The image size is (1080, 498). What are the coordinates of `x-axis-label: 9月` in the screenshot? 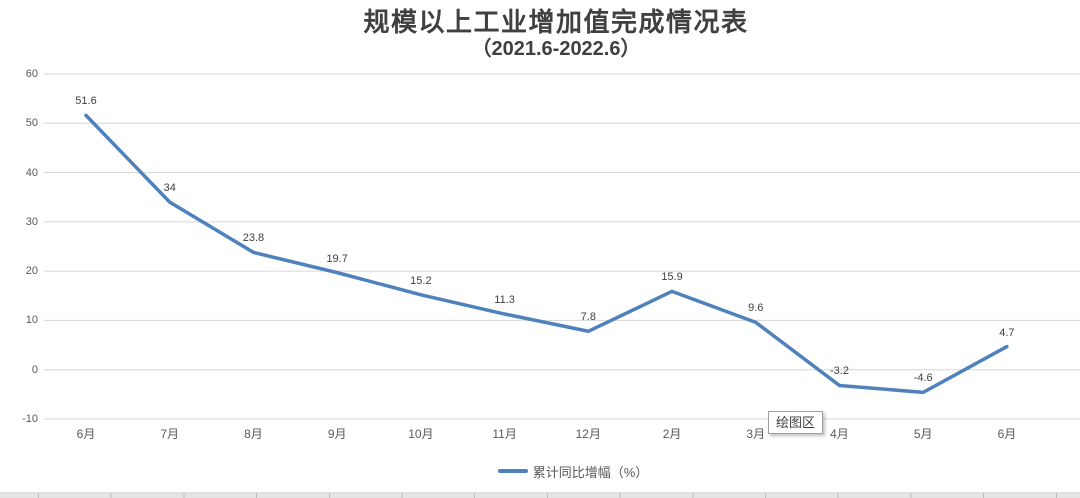 It's located at (337, 434).